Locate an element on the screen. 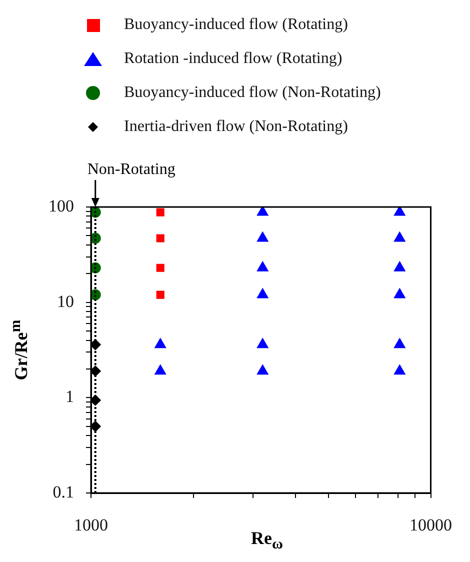 The width and height of the screenshot is (470, 562). ref-line-label: Non-Rotating is located at coordinates (131, 169).